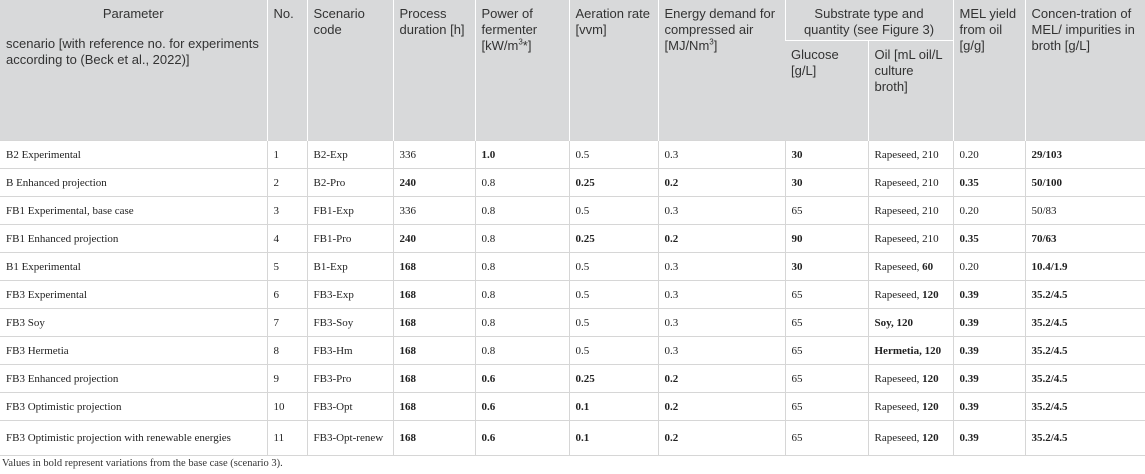  Describe the element at coordinates (286, 154) in the screenshot. I see `cell-no: 1` at that location.